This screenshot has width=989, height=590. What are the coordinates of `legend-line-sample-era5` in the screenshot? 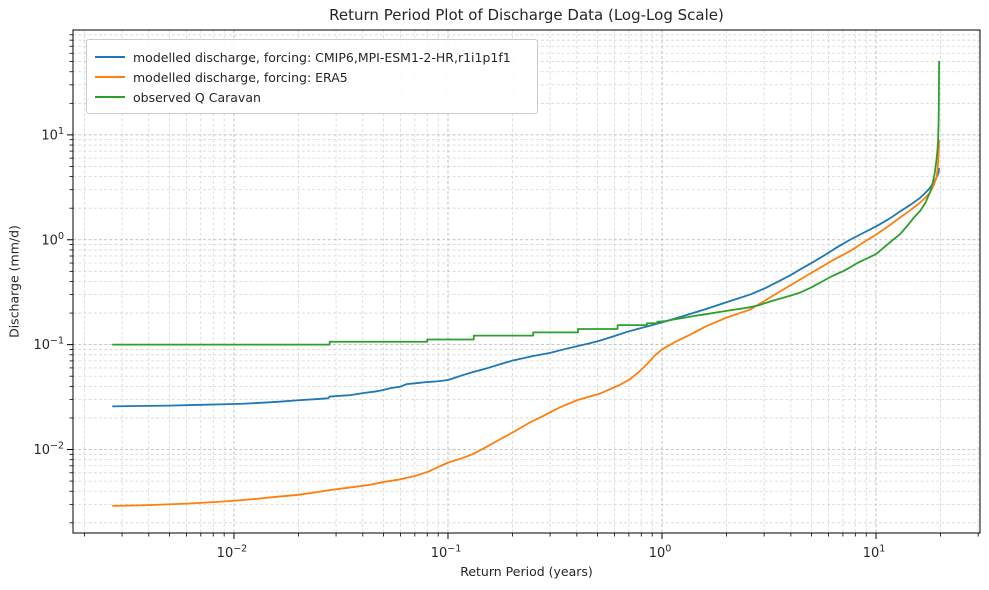 It's located at (110, 77).